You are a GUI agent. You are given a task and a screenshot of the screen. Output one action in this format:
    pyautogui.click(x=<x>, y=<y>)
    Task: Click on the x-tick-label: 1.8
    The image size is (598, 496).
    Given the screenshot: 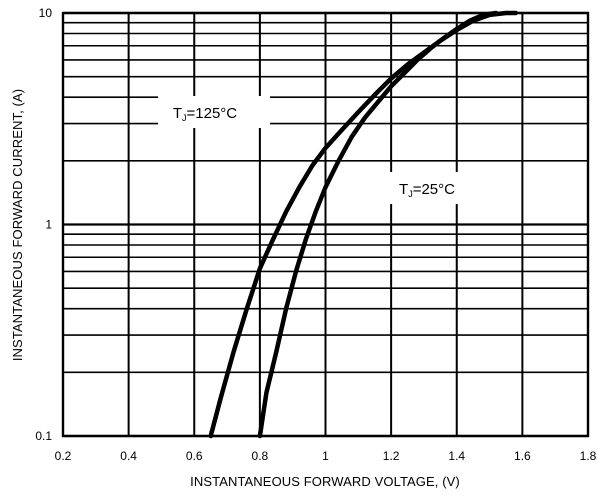 What is the action you would take?
    pyautogui.click(x=588, y=456)
    